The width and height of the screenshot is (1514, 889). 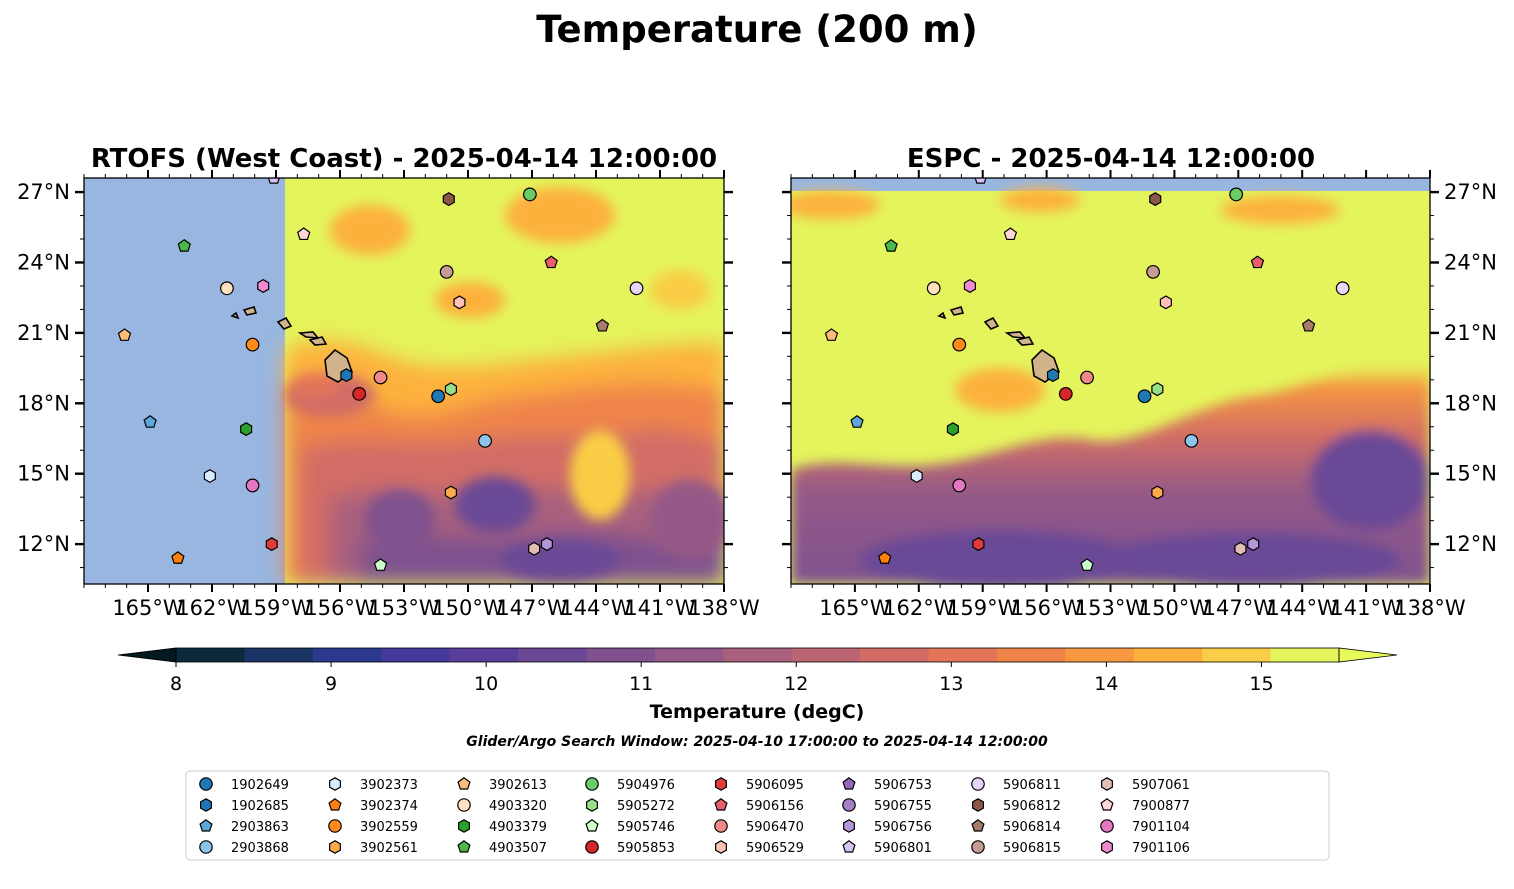 I want to click on y-tick-label: 15°N, so click(x=1470, y=474).